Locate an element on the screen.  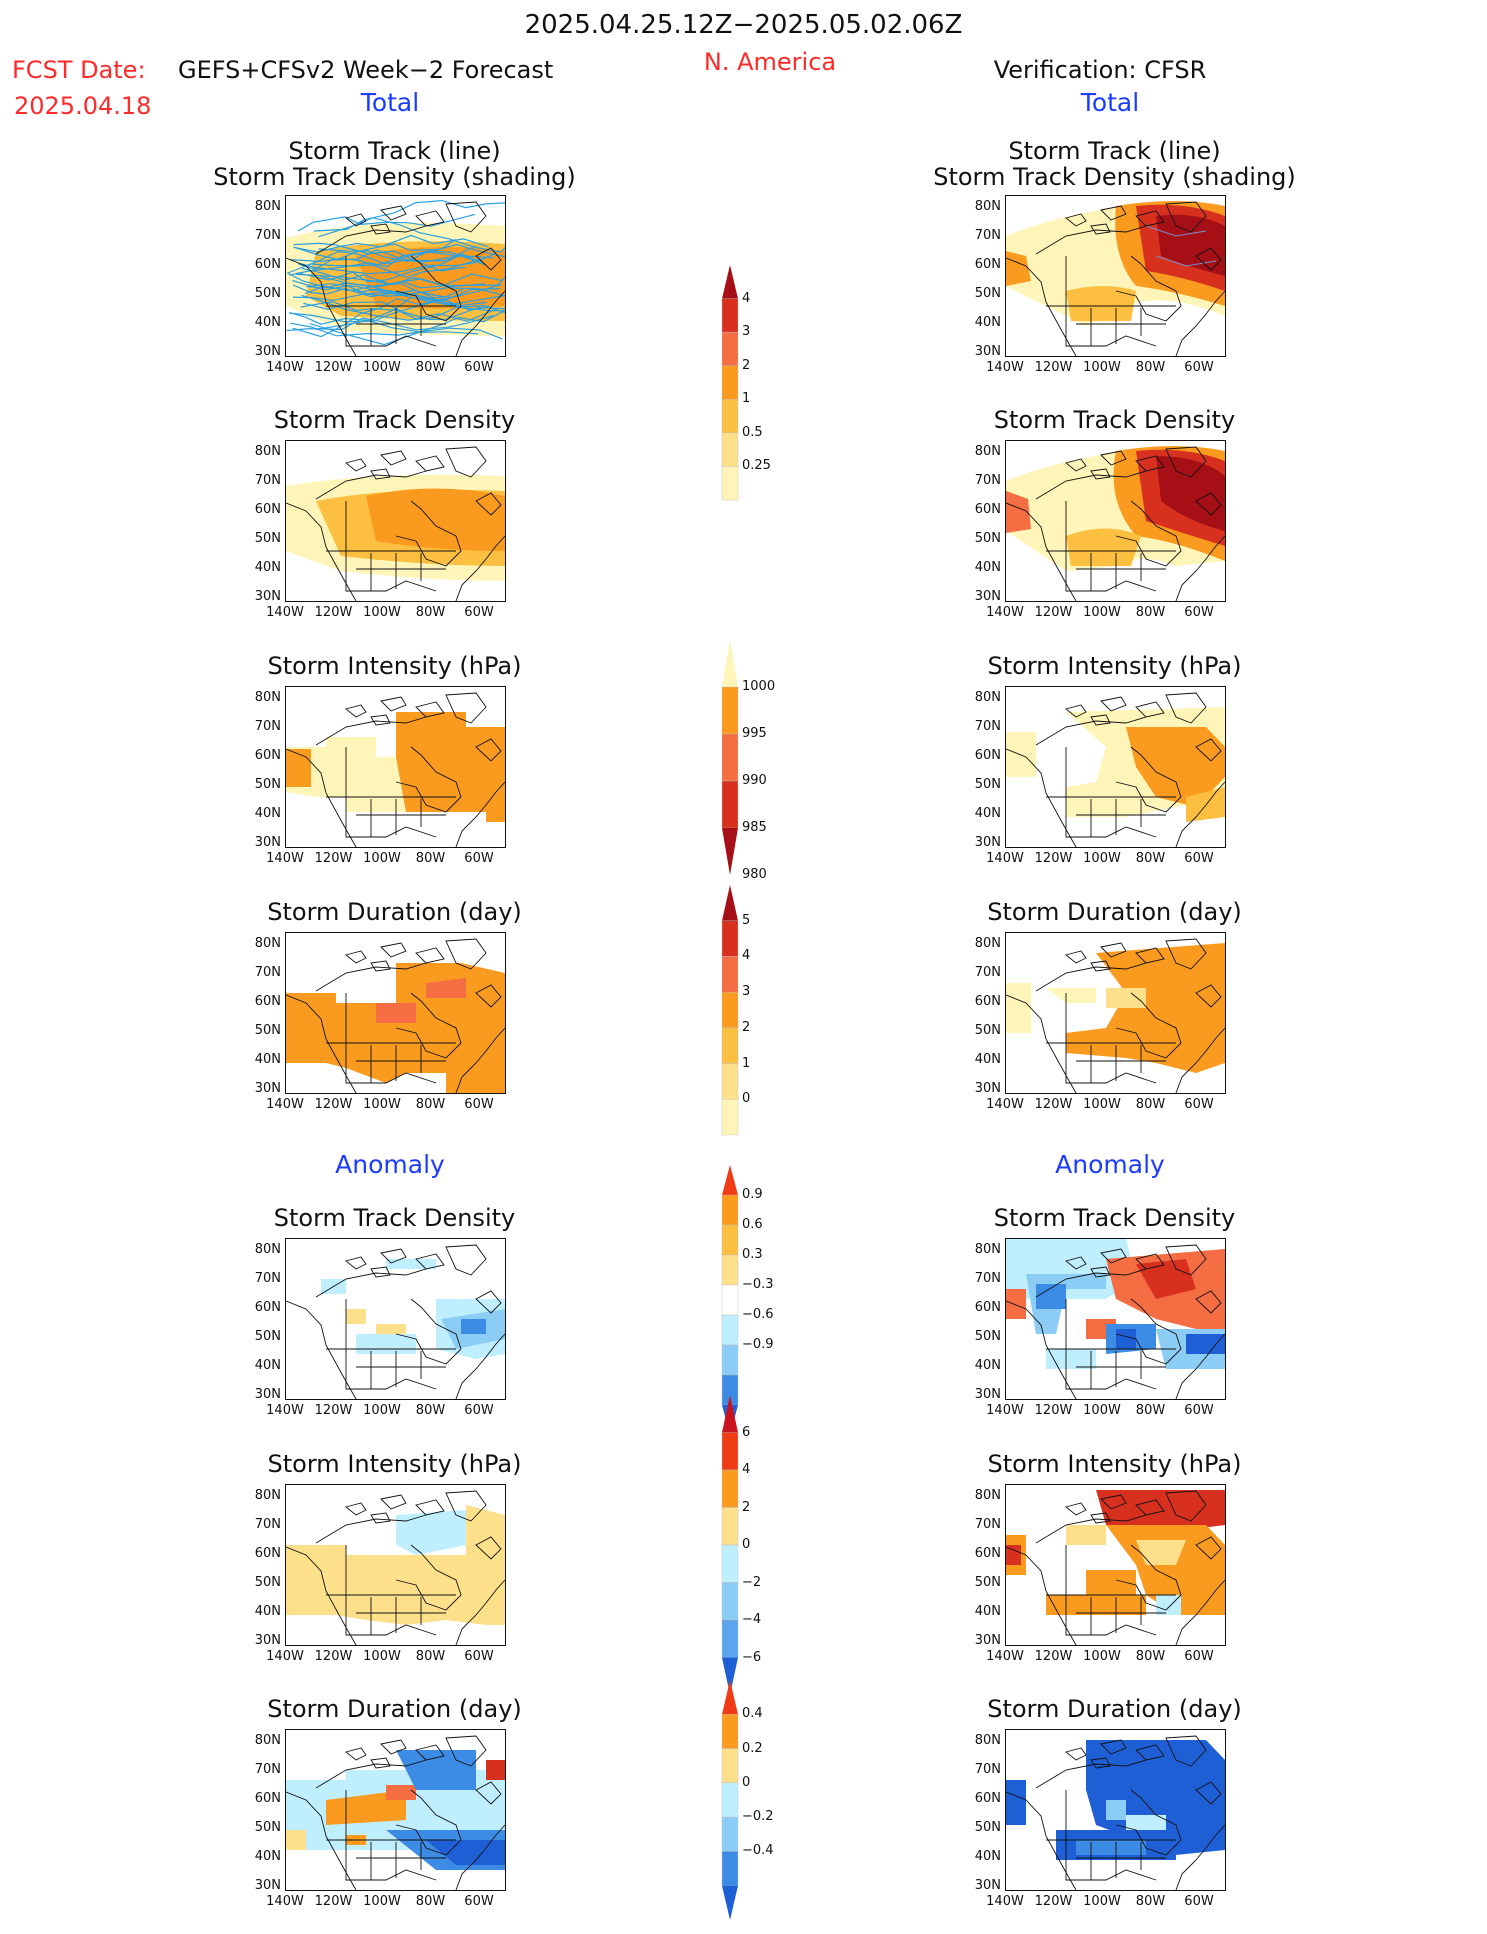
lon-tick-label: 60W is located at coordinates (1199, 858).